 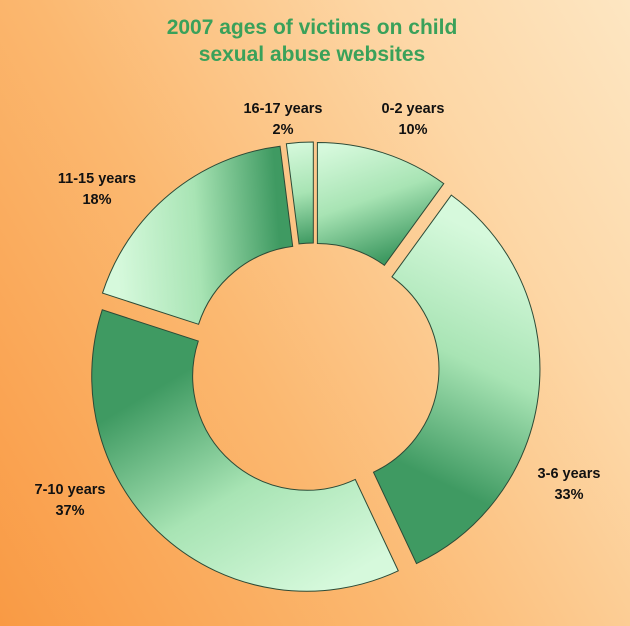 I want to click on slice-label-category: 16-17 years, so click(x=282, y=109).